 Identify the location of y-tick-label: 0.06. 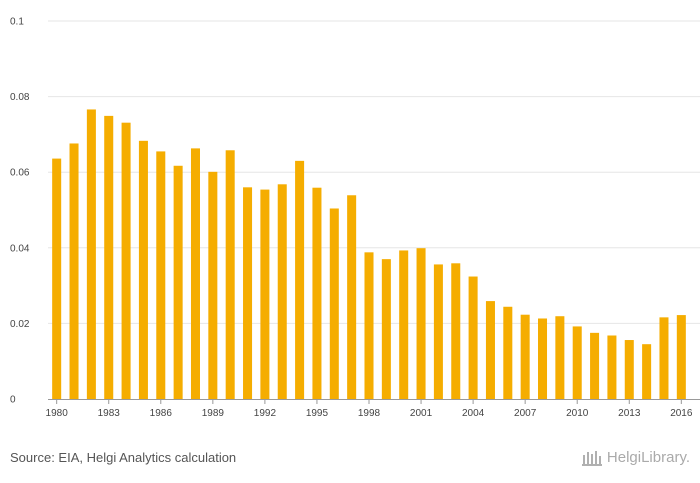
(20, 173).